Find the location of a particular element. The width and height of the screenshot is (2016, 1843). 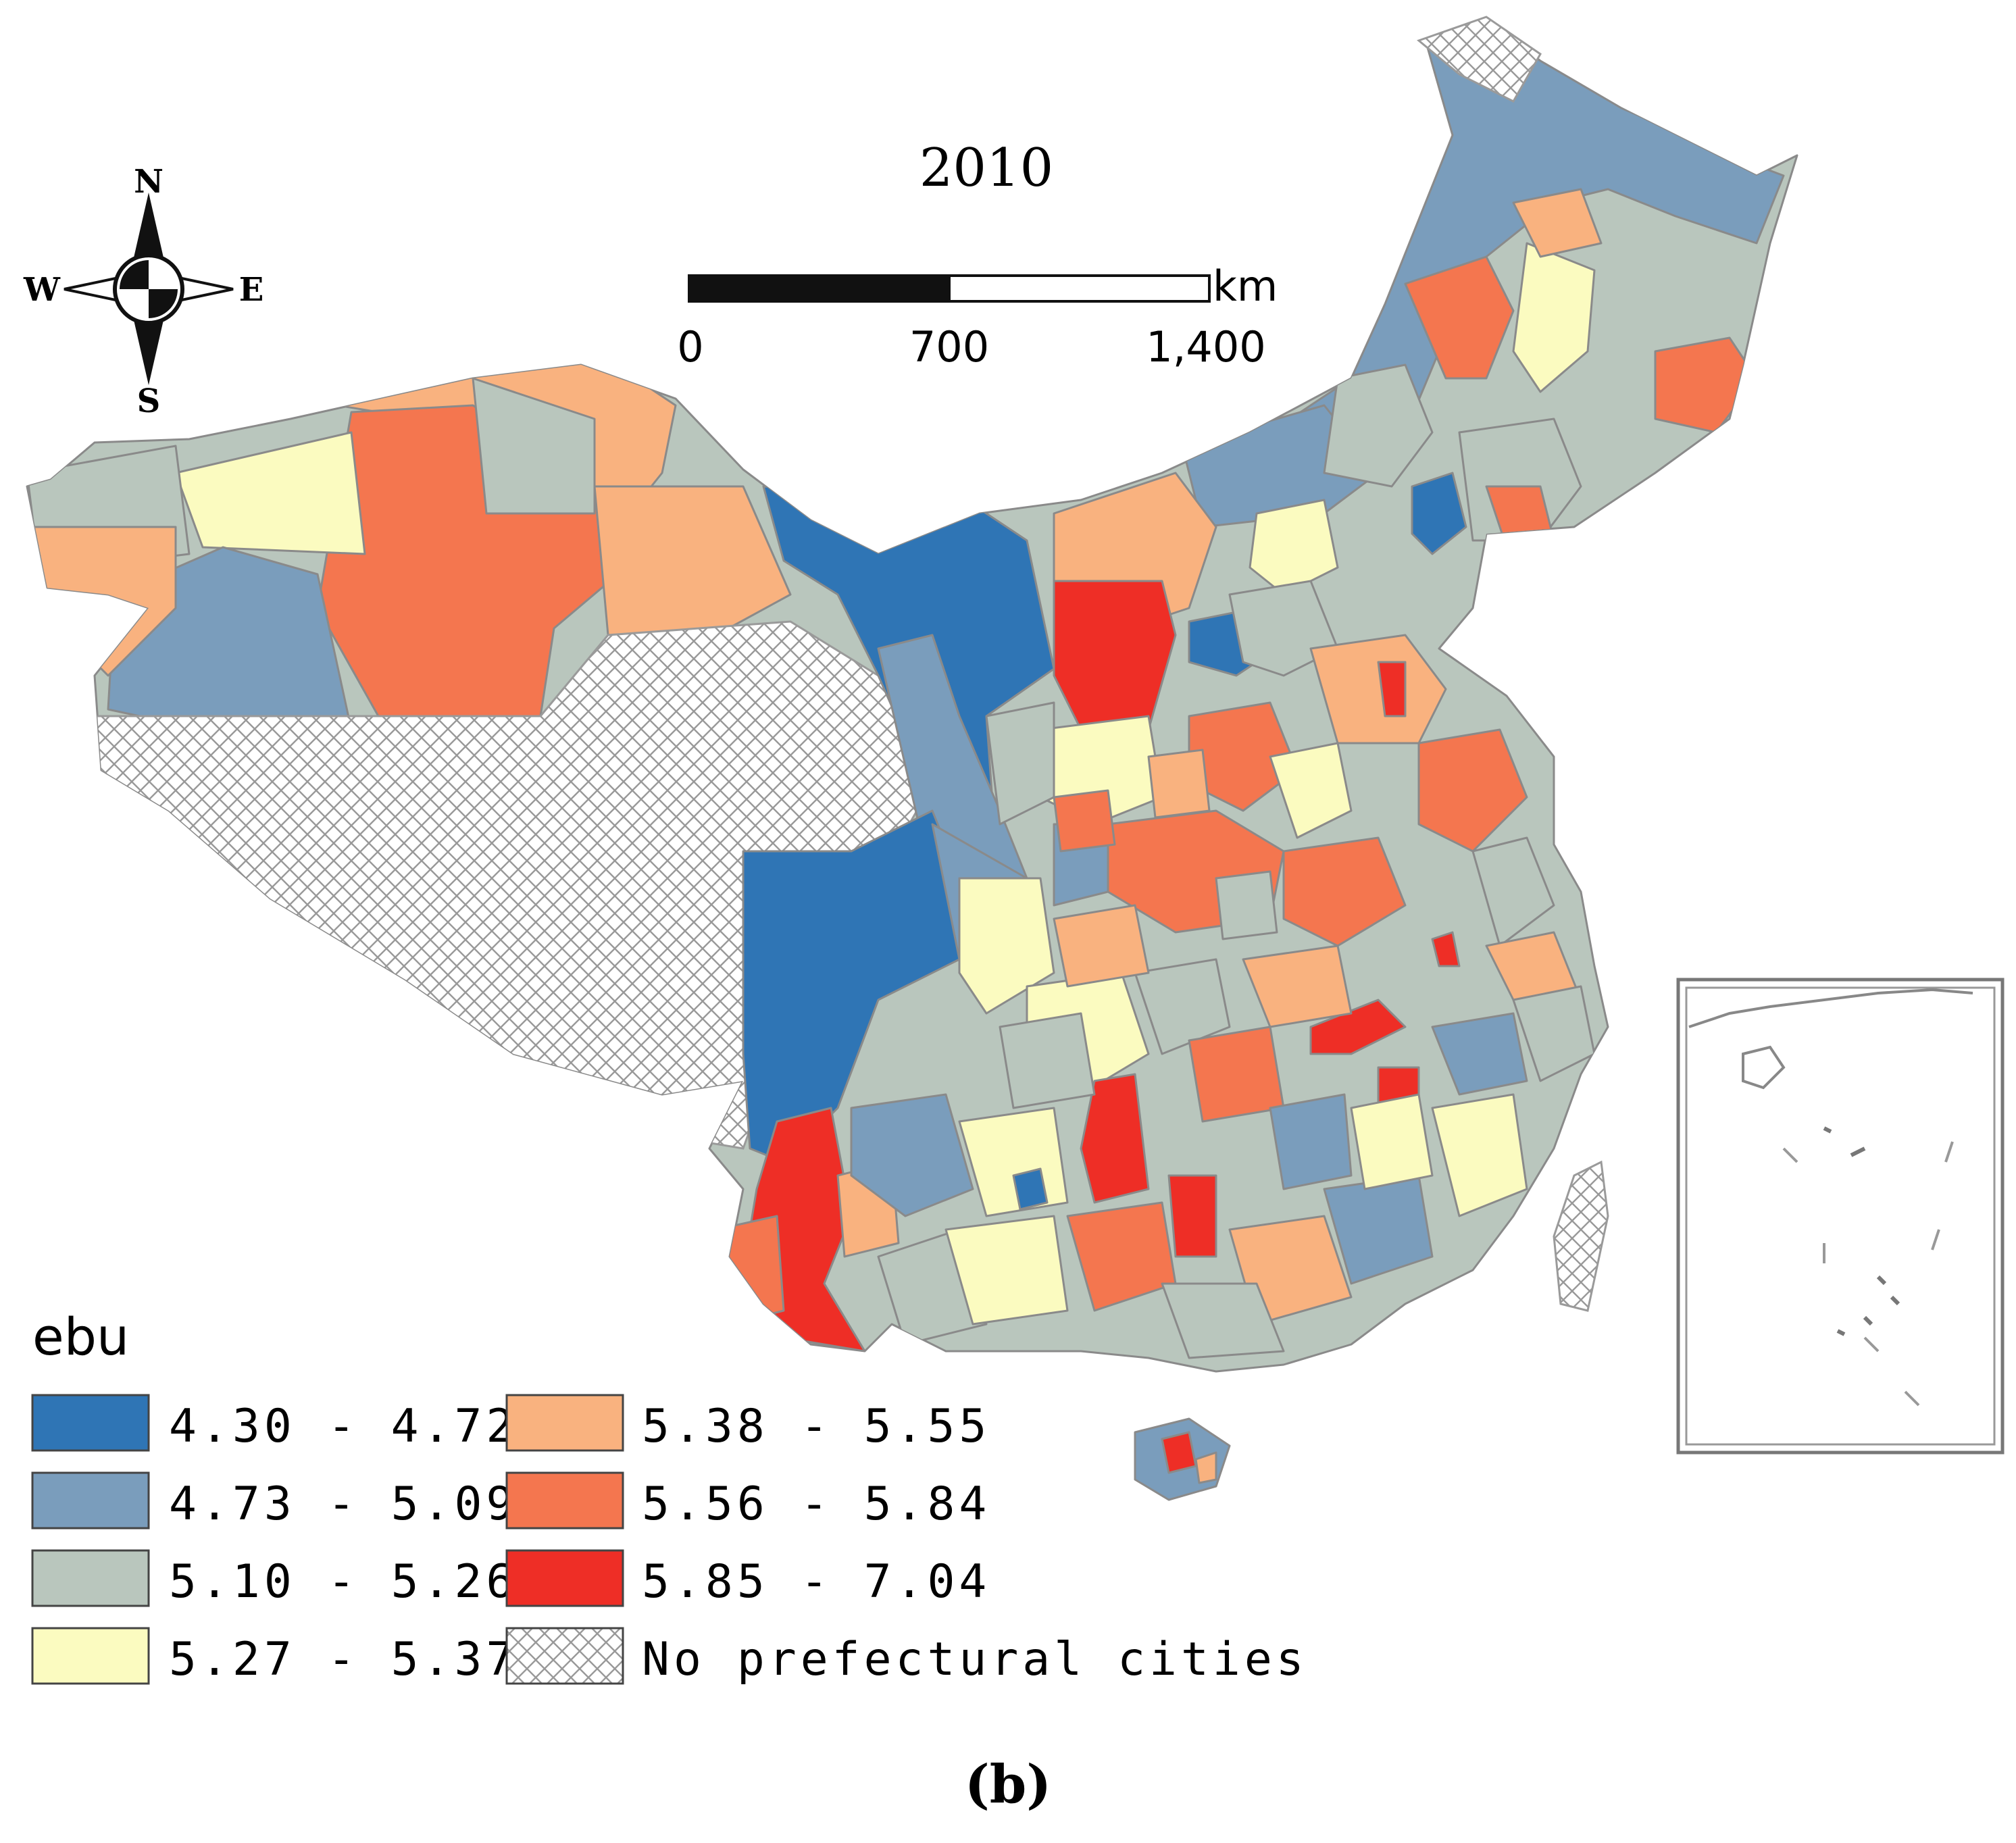

region-fujian-blue is located at coordinates (1480, 1054).